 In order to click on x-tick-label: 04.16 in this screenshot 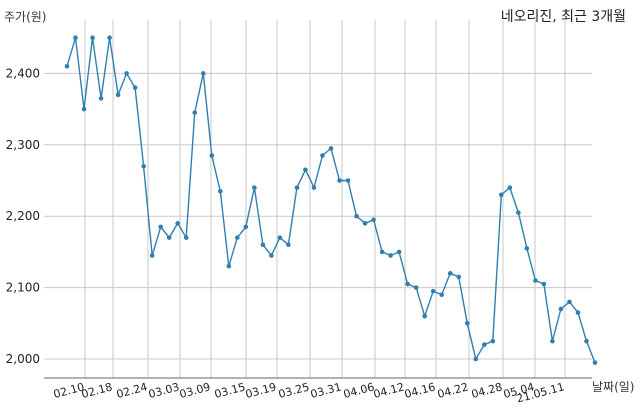, I will do `click(420, 390)`.